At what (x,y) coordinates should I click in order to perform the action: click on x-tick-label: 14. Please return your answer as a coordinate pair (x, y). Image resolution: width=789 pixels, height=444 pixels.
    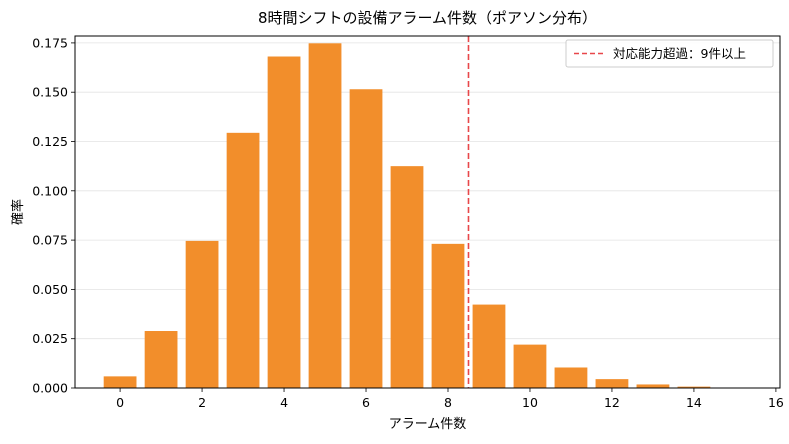
    Looking at the image, I should click on (694, 402).